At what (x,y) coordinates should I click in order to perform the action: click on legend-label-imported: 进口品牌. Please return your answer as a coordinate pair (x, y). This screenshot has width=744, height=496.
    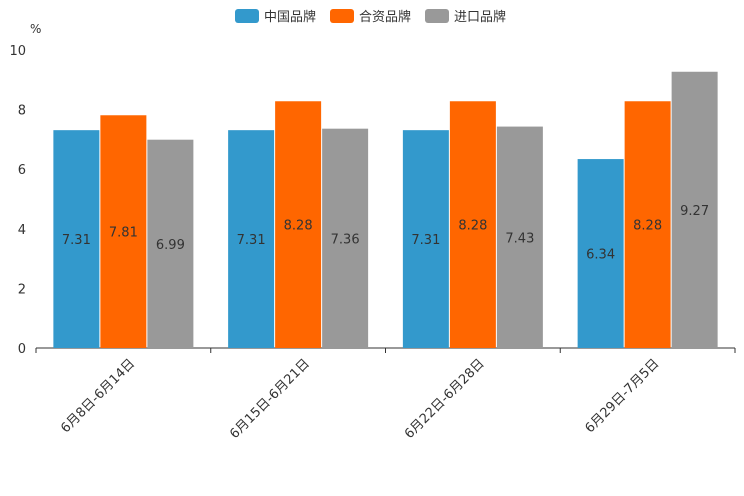
    Looking at the image, I should click on (480, 17).